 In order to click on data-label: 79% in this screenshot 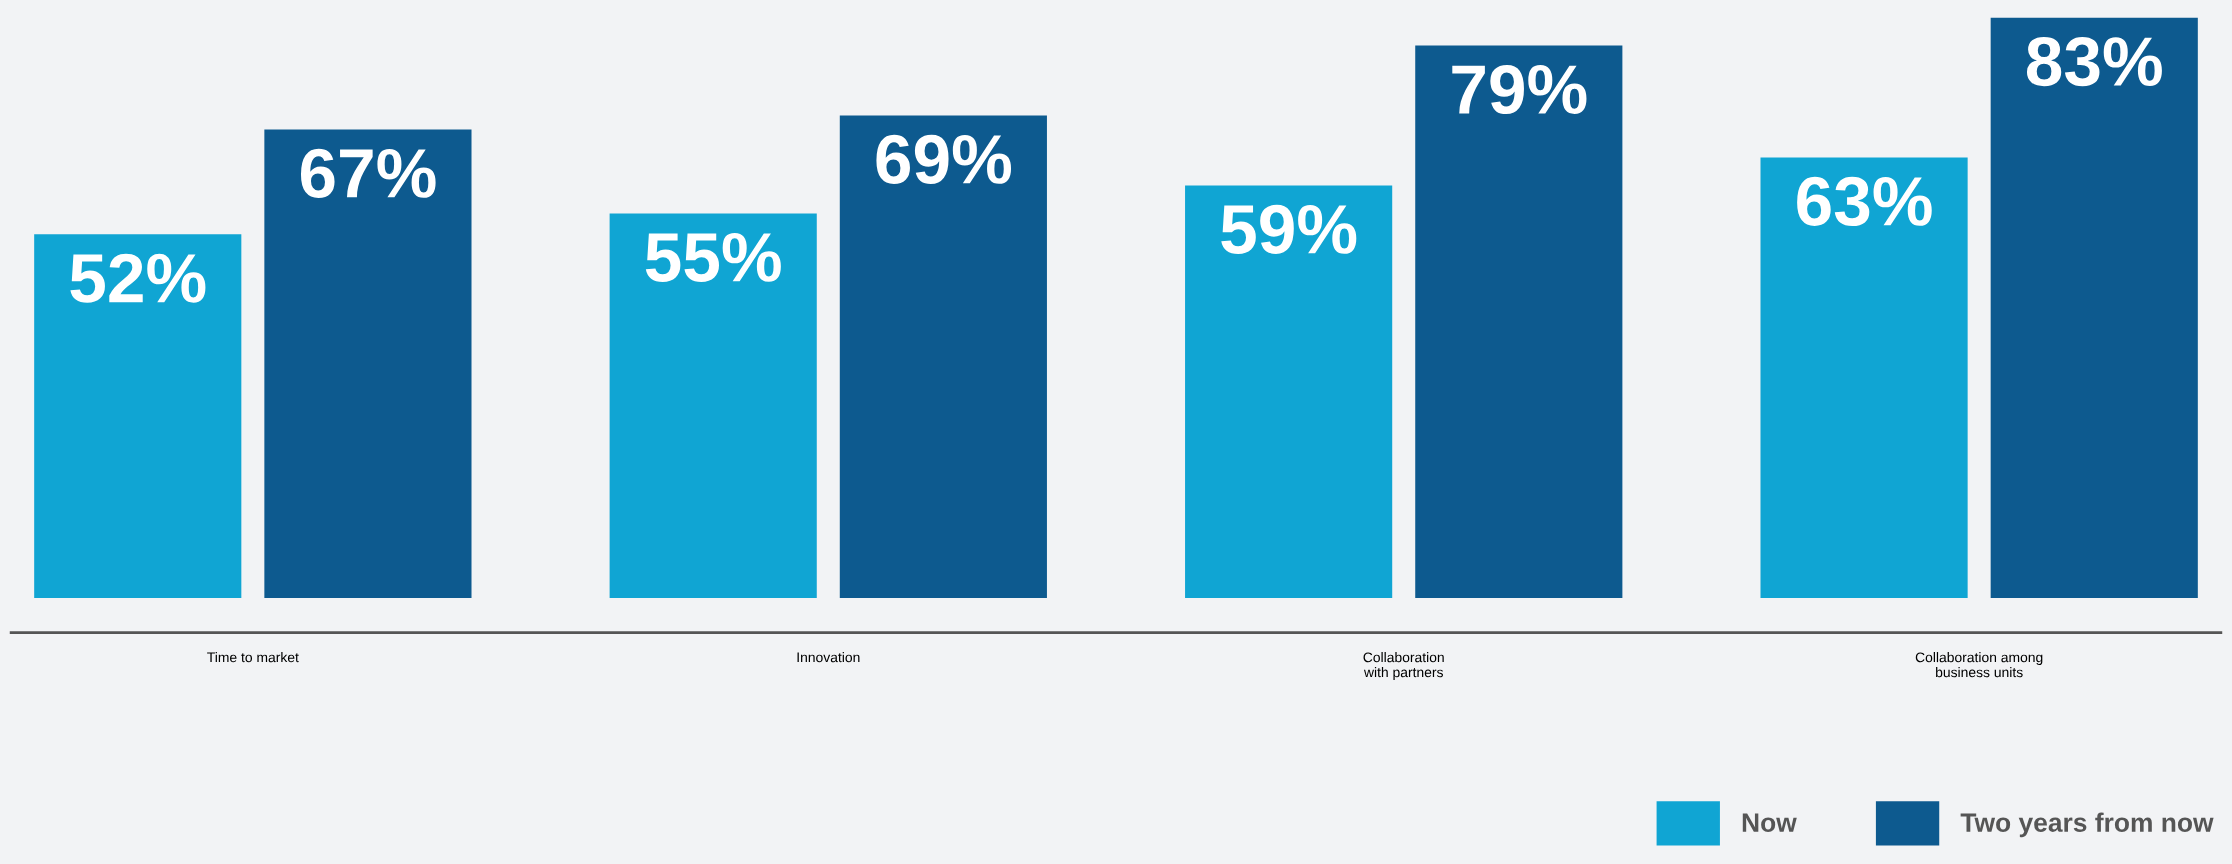, I will do `click(1519, 89)`.